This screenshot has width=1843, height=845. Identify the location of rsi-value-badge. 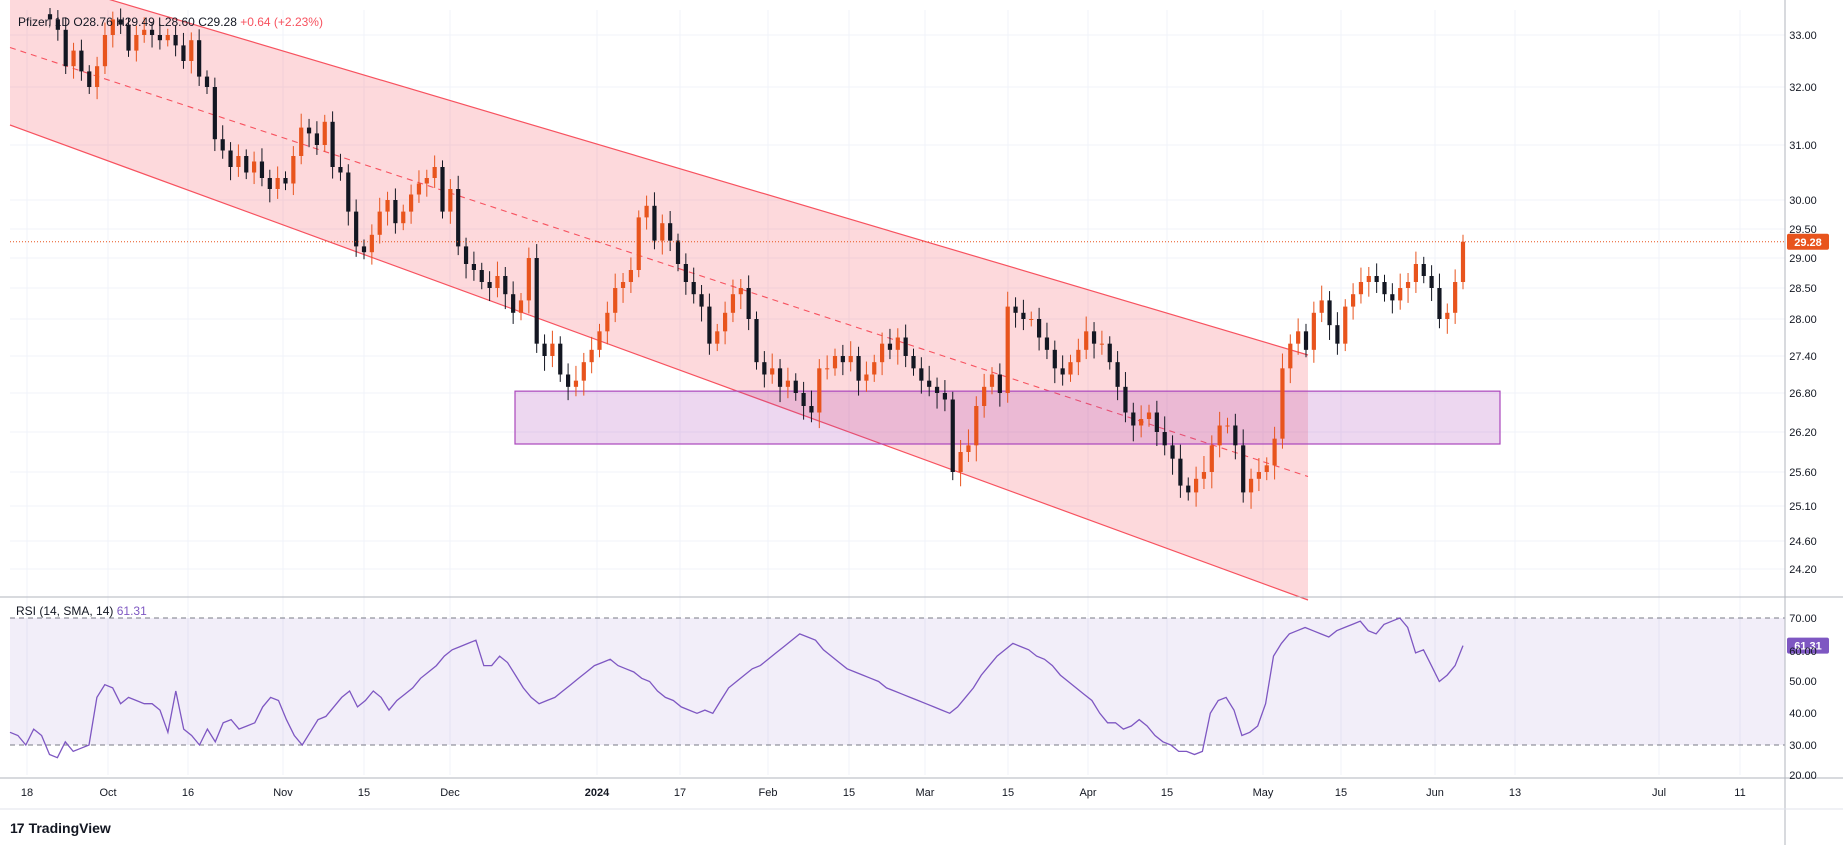
(1808, 645).